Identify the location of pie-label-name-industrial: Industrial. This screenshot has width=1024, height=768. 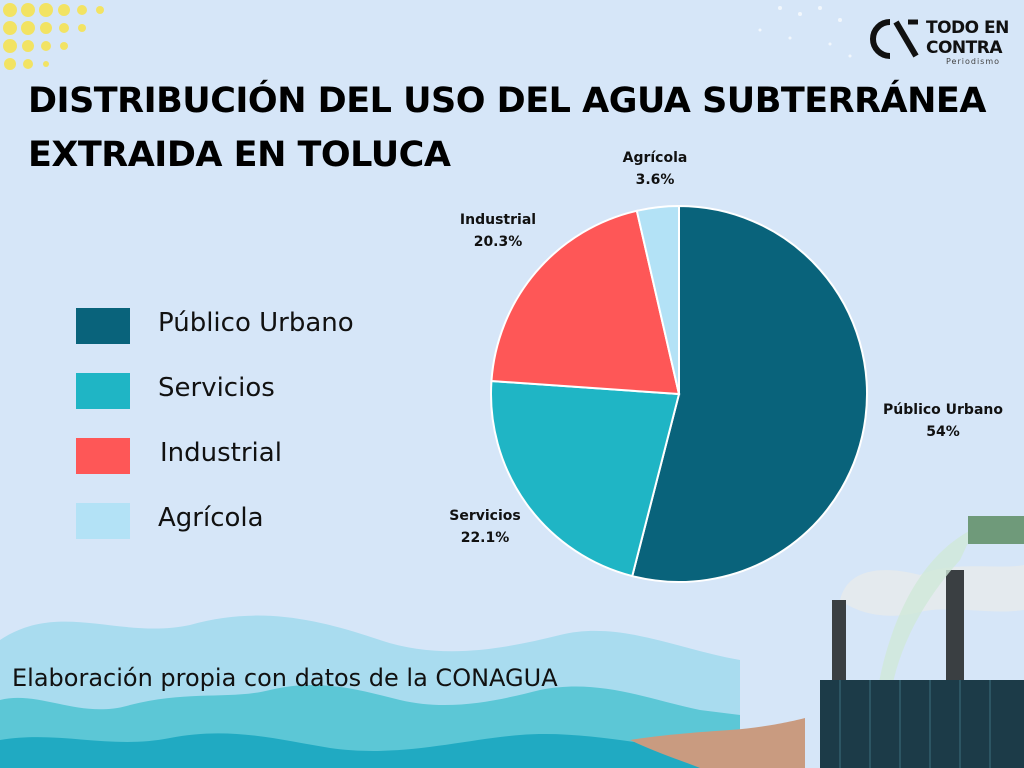
(498, 220).